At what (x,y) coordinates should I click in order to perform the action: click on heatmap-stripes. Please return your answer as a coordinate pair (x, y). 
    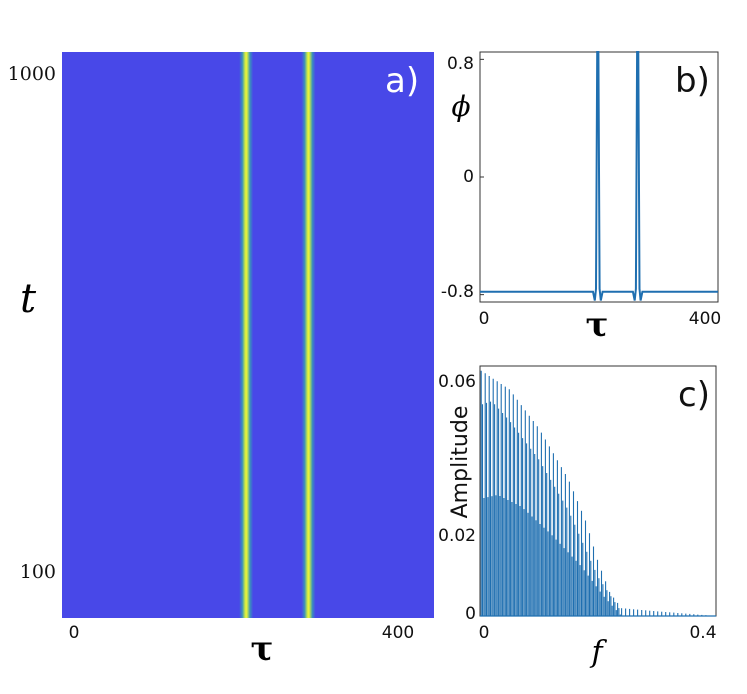
    Looking at the image, I should click on (277, 335).